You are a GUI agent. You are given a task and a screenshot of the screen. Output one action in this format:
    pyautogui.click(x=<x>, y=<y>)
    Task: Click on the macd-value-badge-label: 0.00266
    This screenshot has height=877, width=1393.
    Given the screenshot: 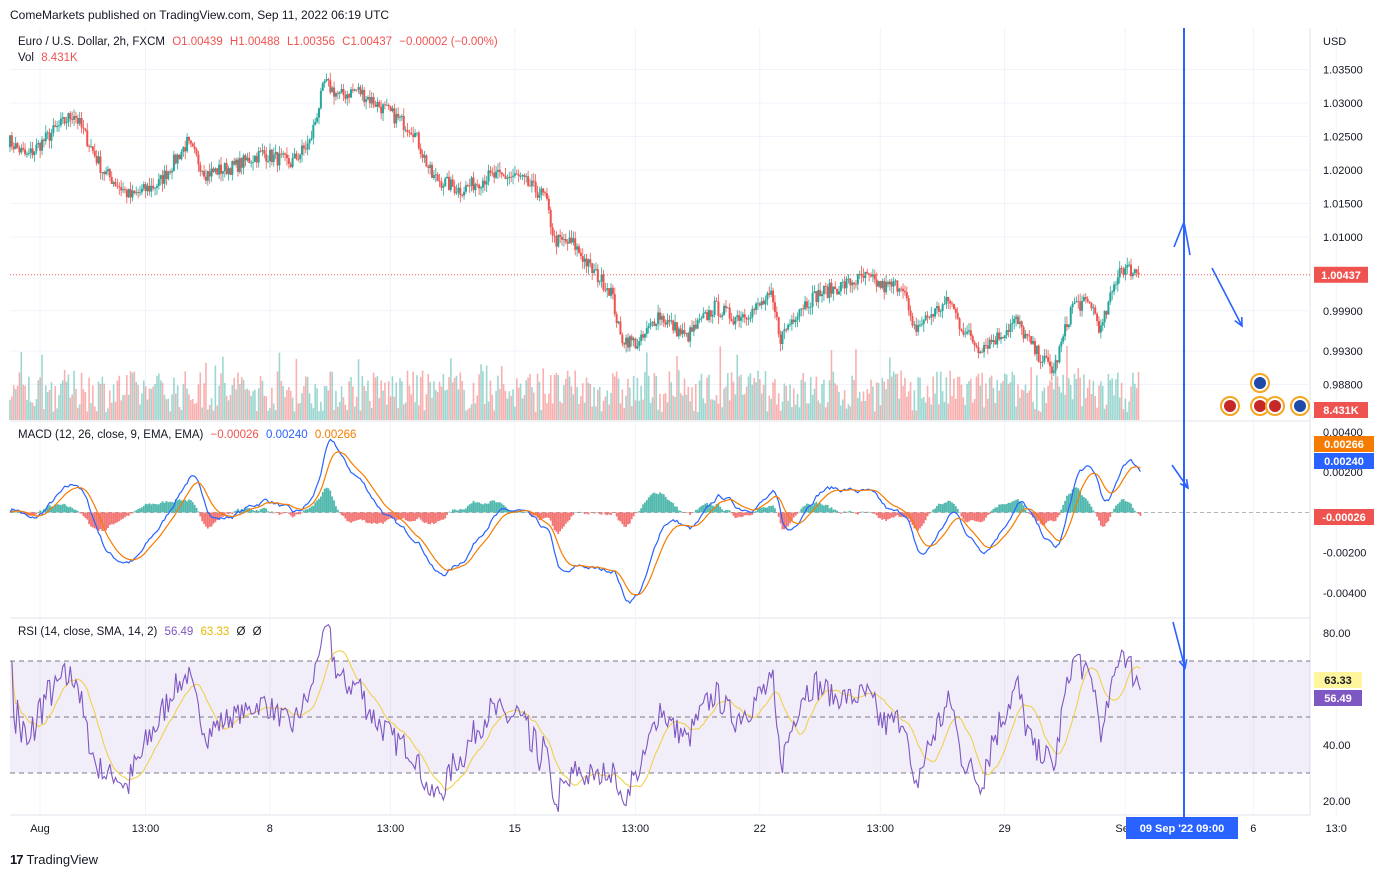 What is the action you would take?
    pyautogui.click(x=1344, y=445)
    